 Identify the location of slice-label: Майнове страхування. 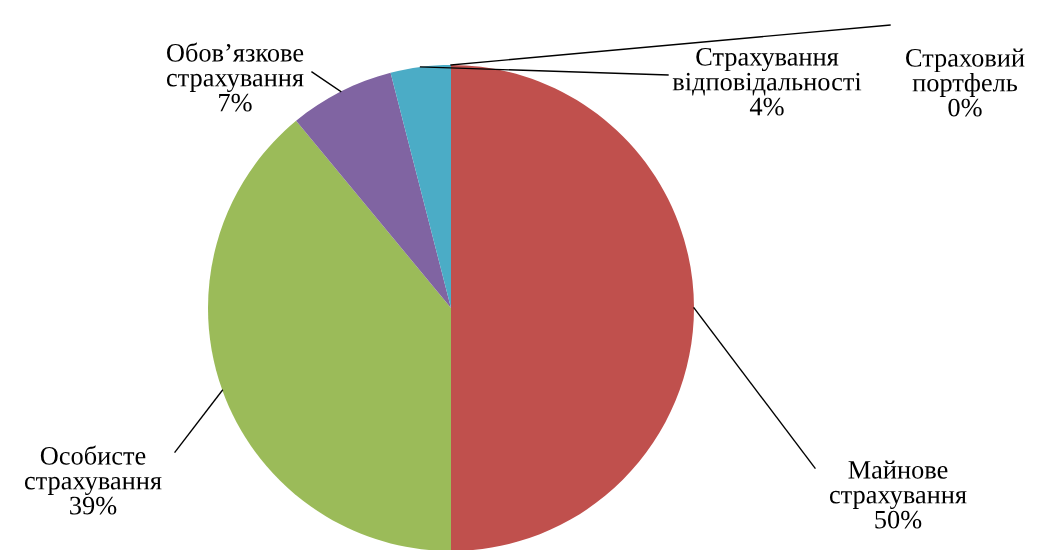
(898, 484).